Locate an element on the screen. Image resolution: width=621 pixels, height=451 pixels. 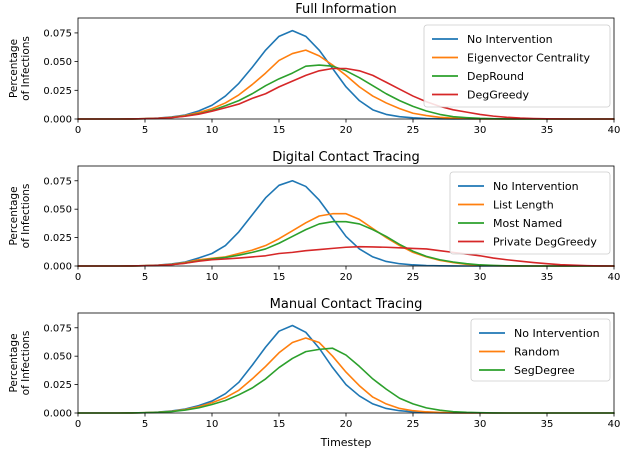
legend-entry: Random is located at coordinates (537, 352).